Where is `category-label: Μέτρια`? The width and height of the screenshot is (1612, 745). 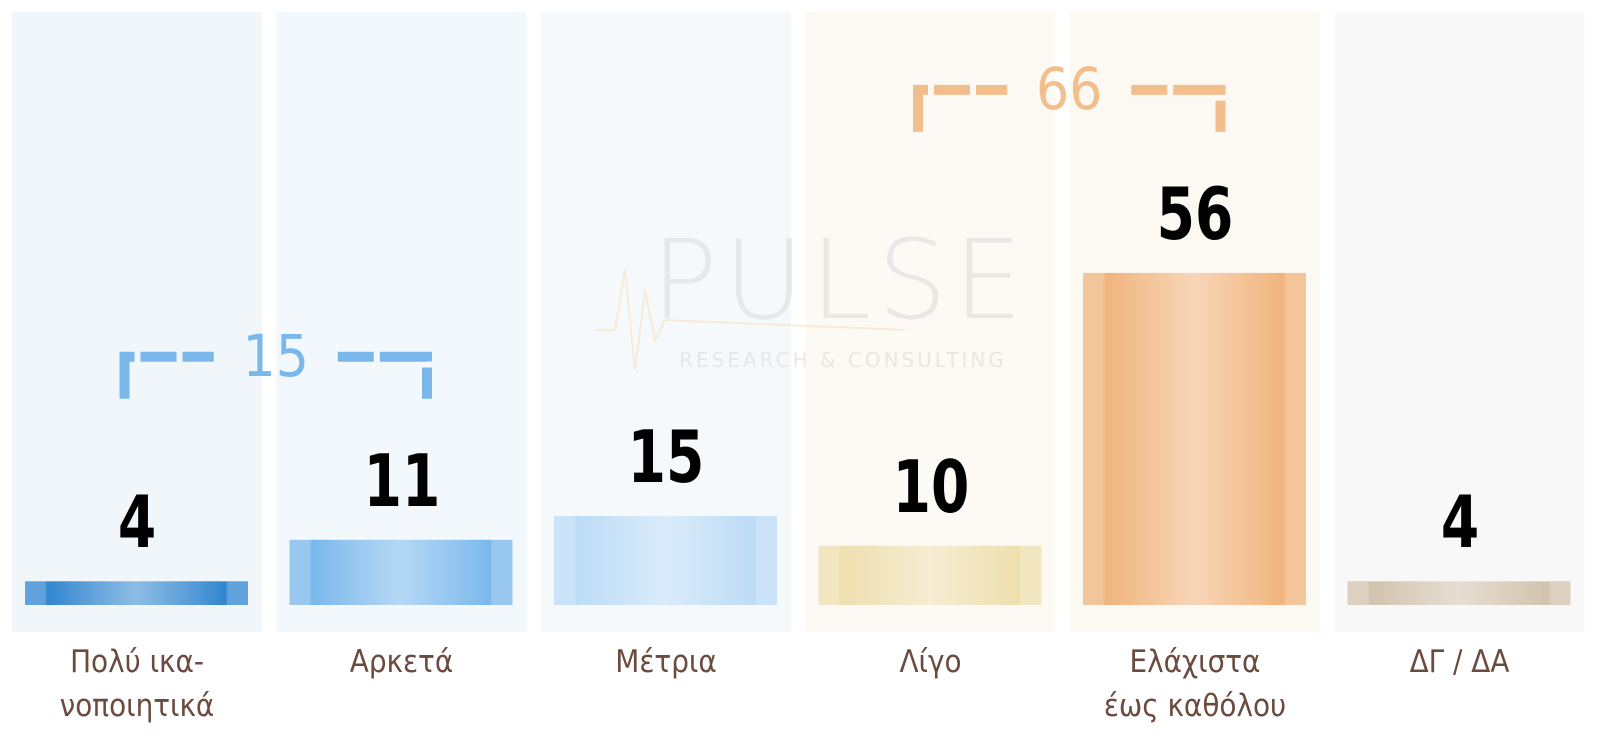 category-label: Μέτρια is located at coordinates (666, 662).